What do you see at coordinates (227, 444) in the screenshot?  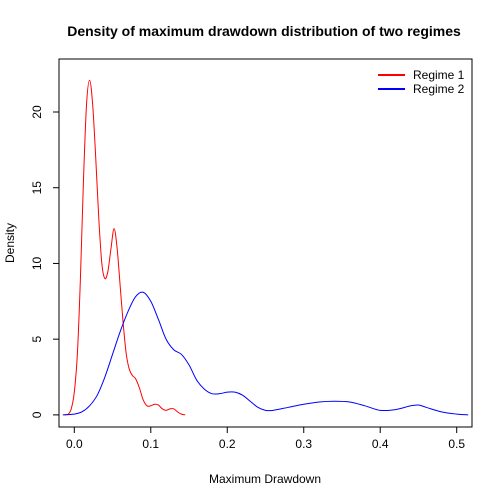 I see `x-tick-label: 0.2` at bounding box center [227, 444].